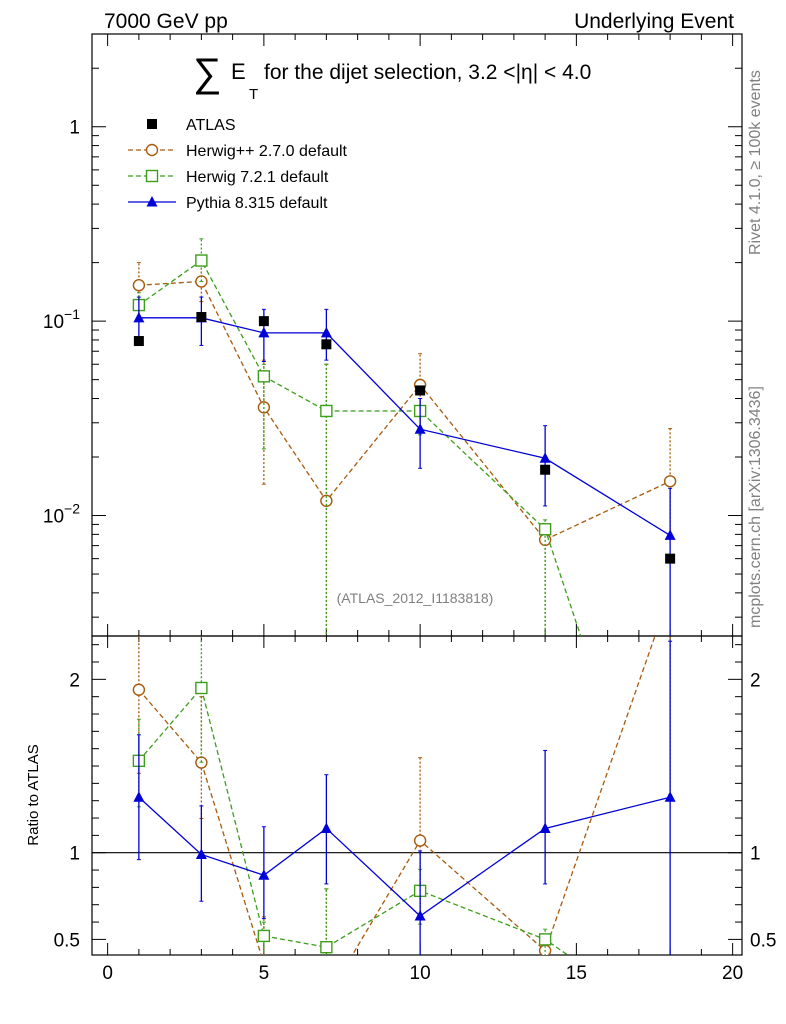  I want to click on y-tick-label-ratio: 0.5, so click(67, 940).